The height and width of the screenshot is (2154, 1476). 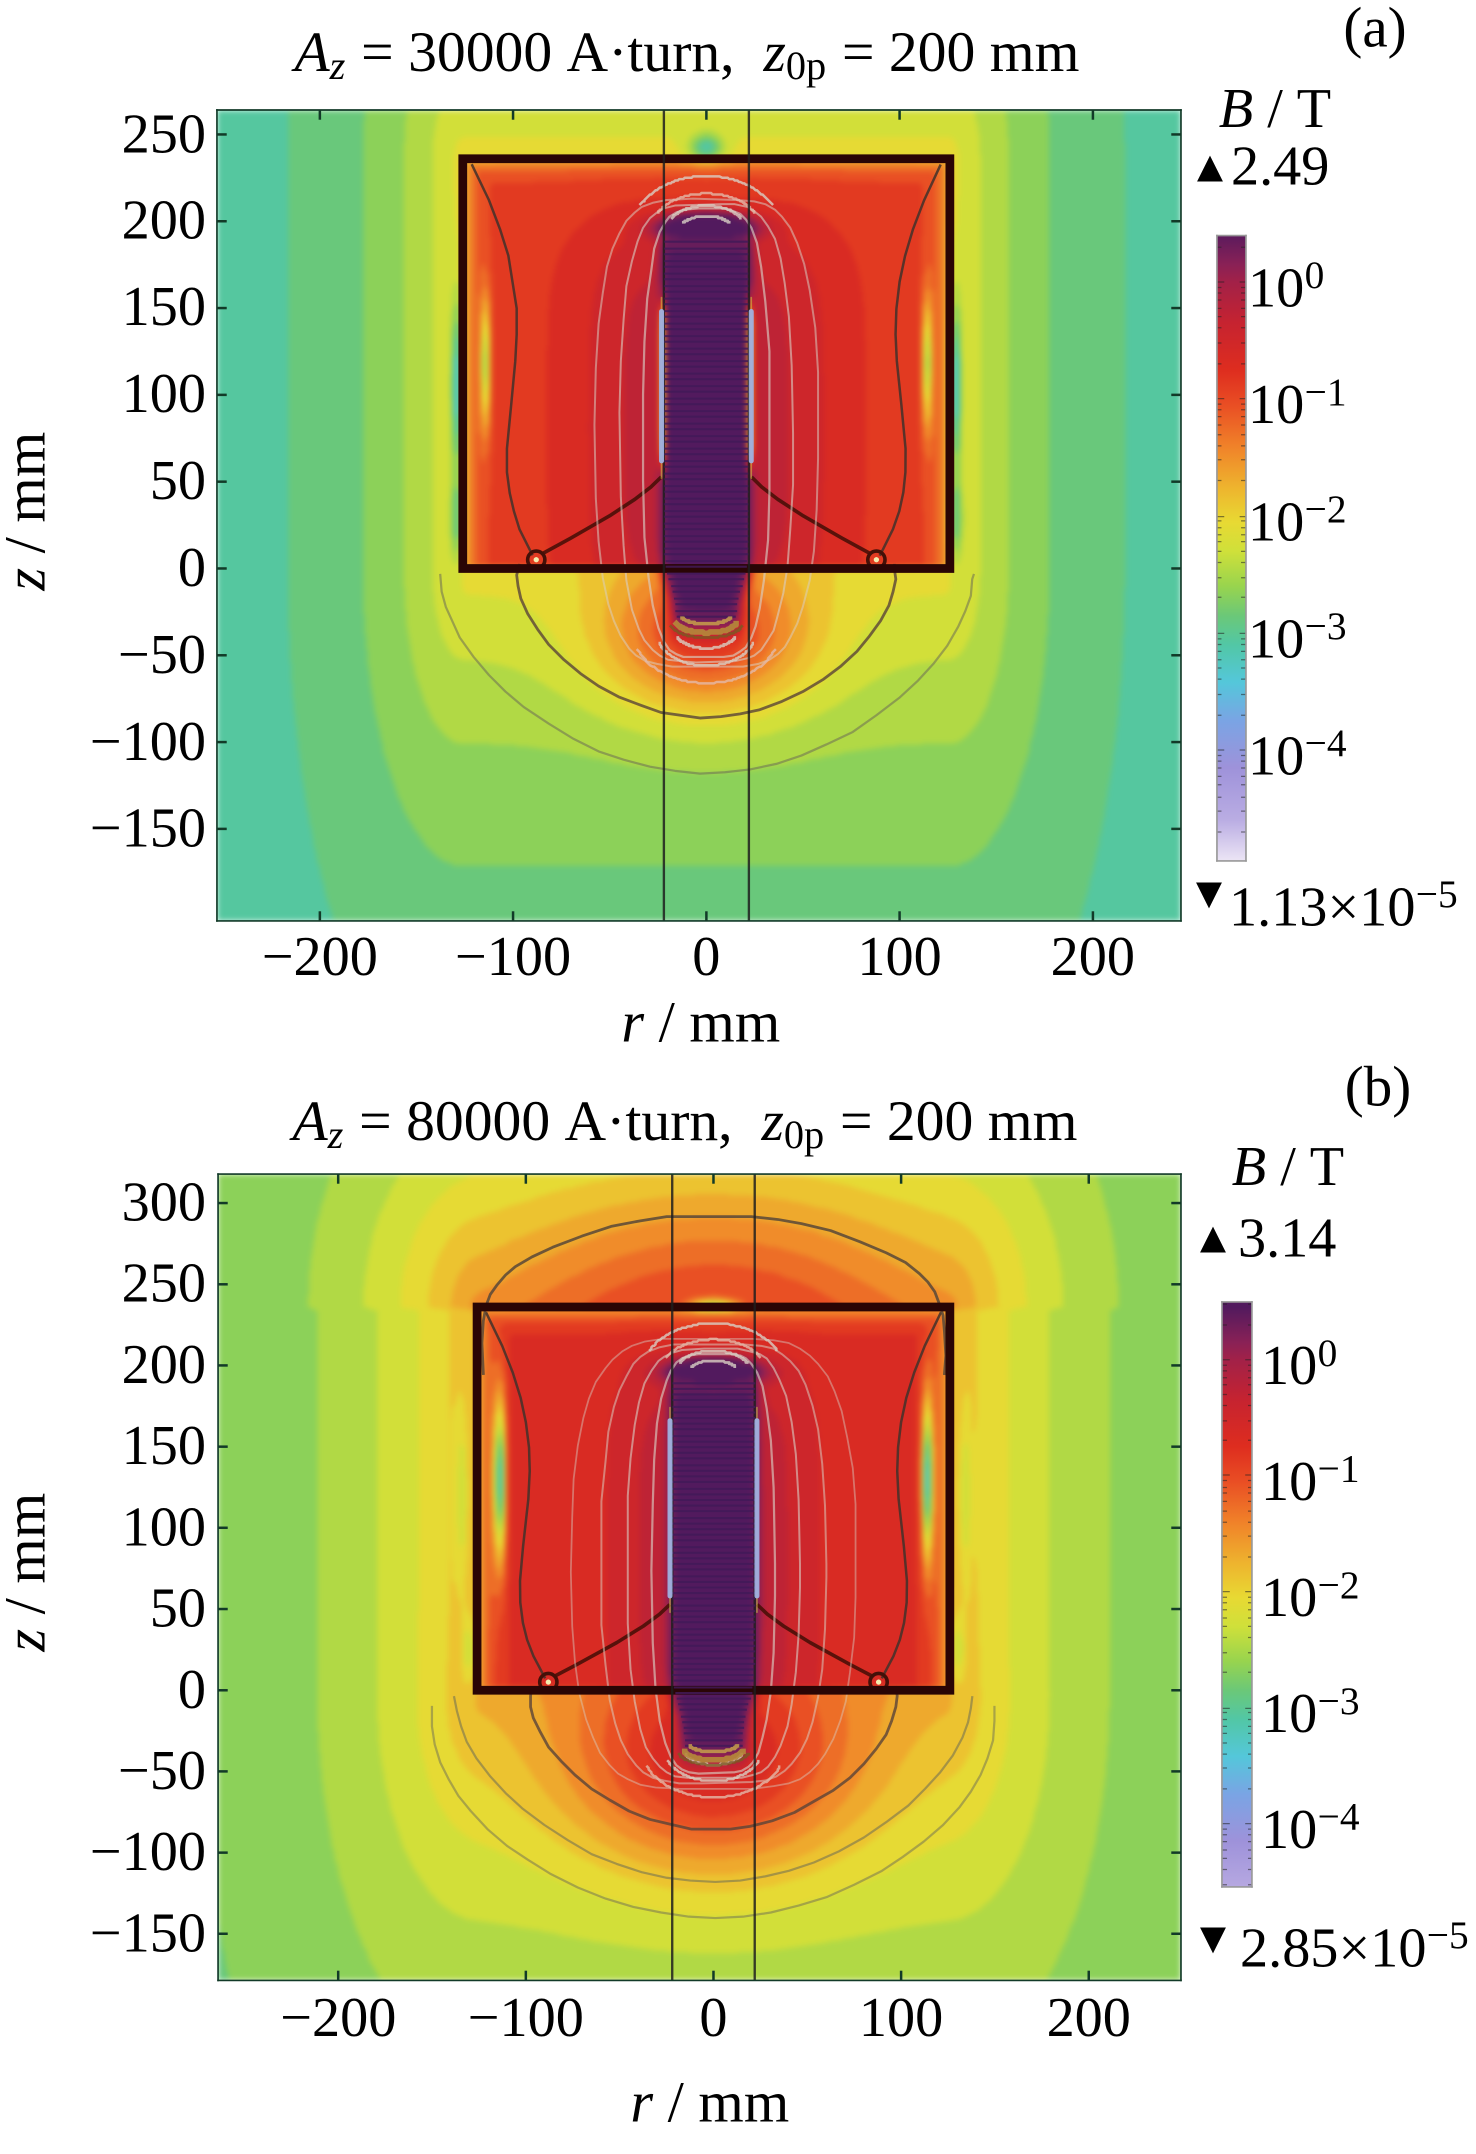 What do you see at coordinates (1374, 30) in the screenshot?
I see `svg-text: (a)` at bounding box center [1374, 30].